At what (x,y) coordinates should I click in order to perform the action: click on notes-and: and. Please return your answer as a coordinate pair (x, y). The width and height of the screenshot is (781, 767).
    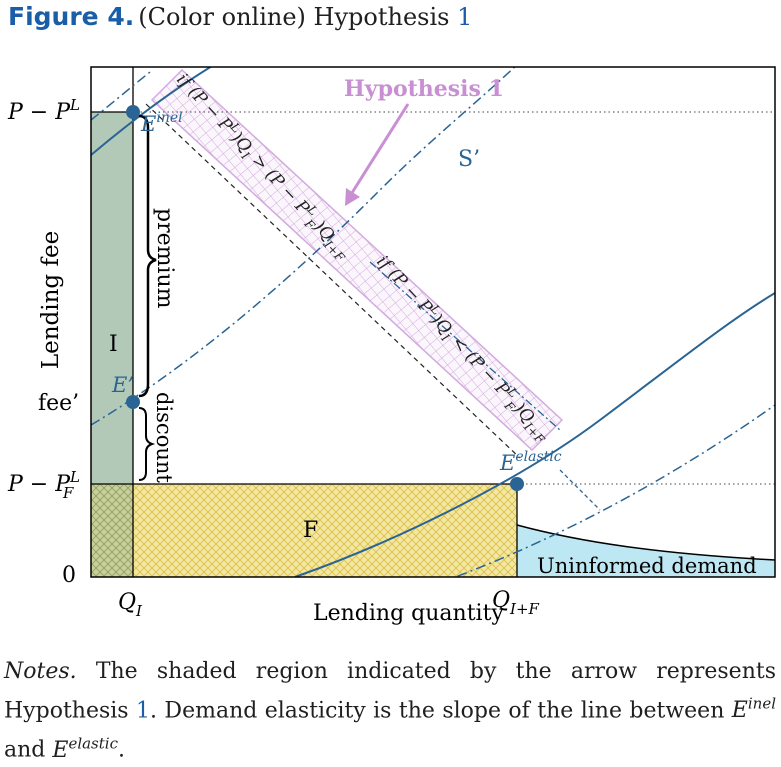
    Looking at the image, I should click on (28, 750).